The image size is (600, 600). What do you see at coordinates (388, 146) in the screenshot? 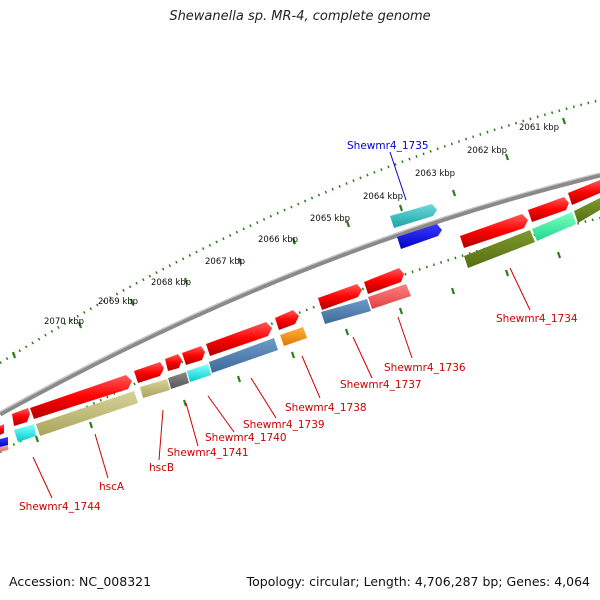
I see `gene-label: Shewmr4_1735` at bounding box center [388, 146].